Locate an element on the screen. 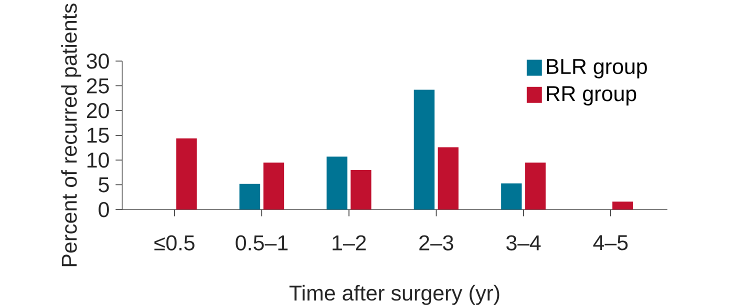 The image size is (751, 306). y-tick-label: 5 is located at coordinates (103, 184).